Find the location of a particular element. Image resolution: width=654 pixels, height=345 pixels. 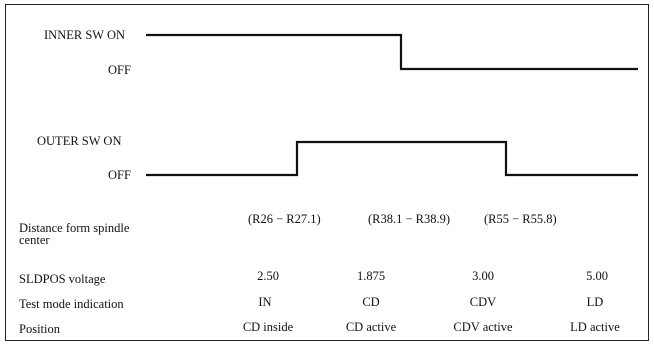

table-cell: CD active is located at coordinates (371, 327).